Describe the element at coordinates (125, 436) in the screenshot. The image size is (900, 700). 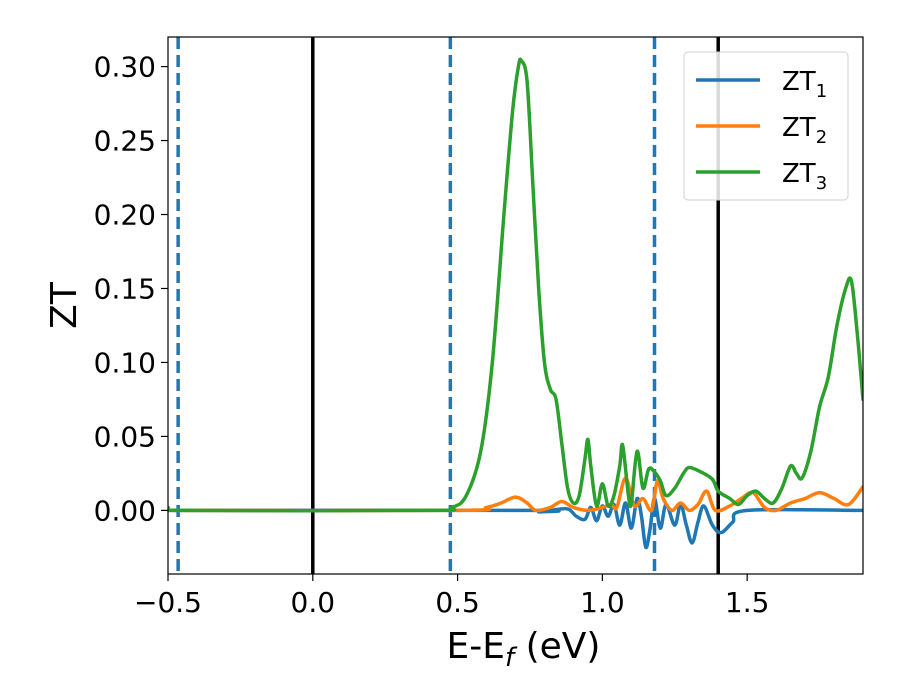
I see `y-tick-label: 0.05` at that location.